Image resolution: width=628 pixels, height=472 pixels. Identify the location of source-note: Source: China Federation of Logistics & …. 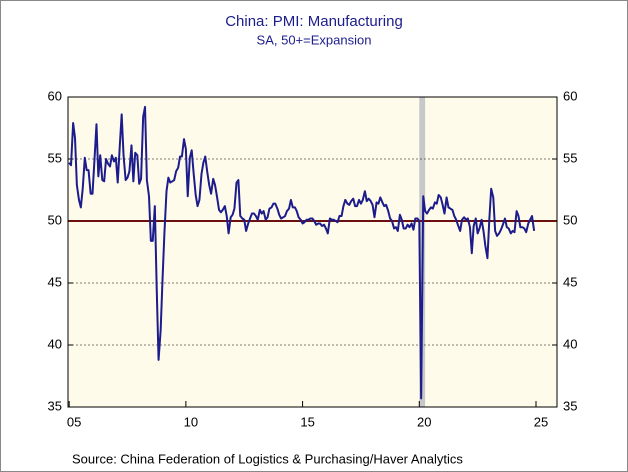
(267, 458).